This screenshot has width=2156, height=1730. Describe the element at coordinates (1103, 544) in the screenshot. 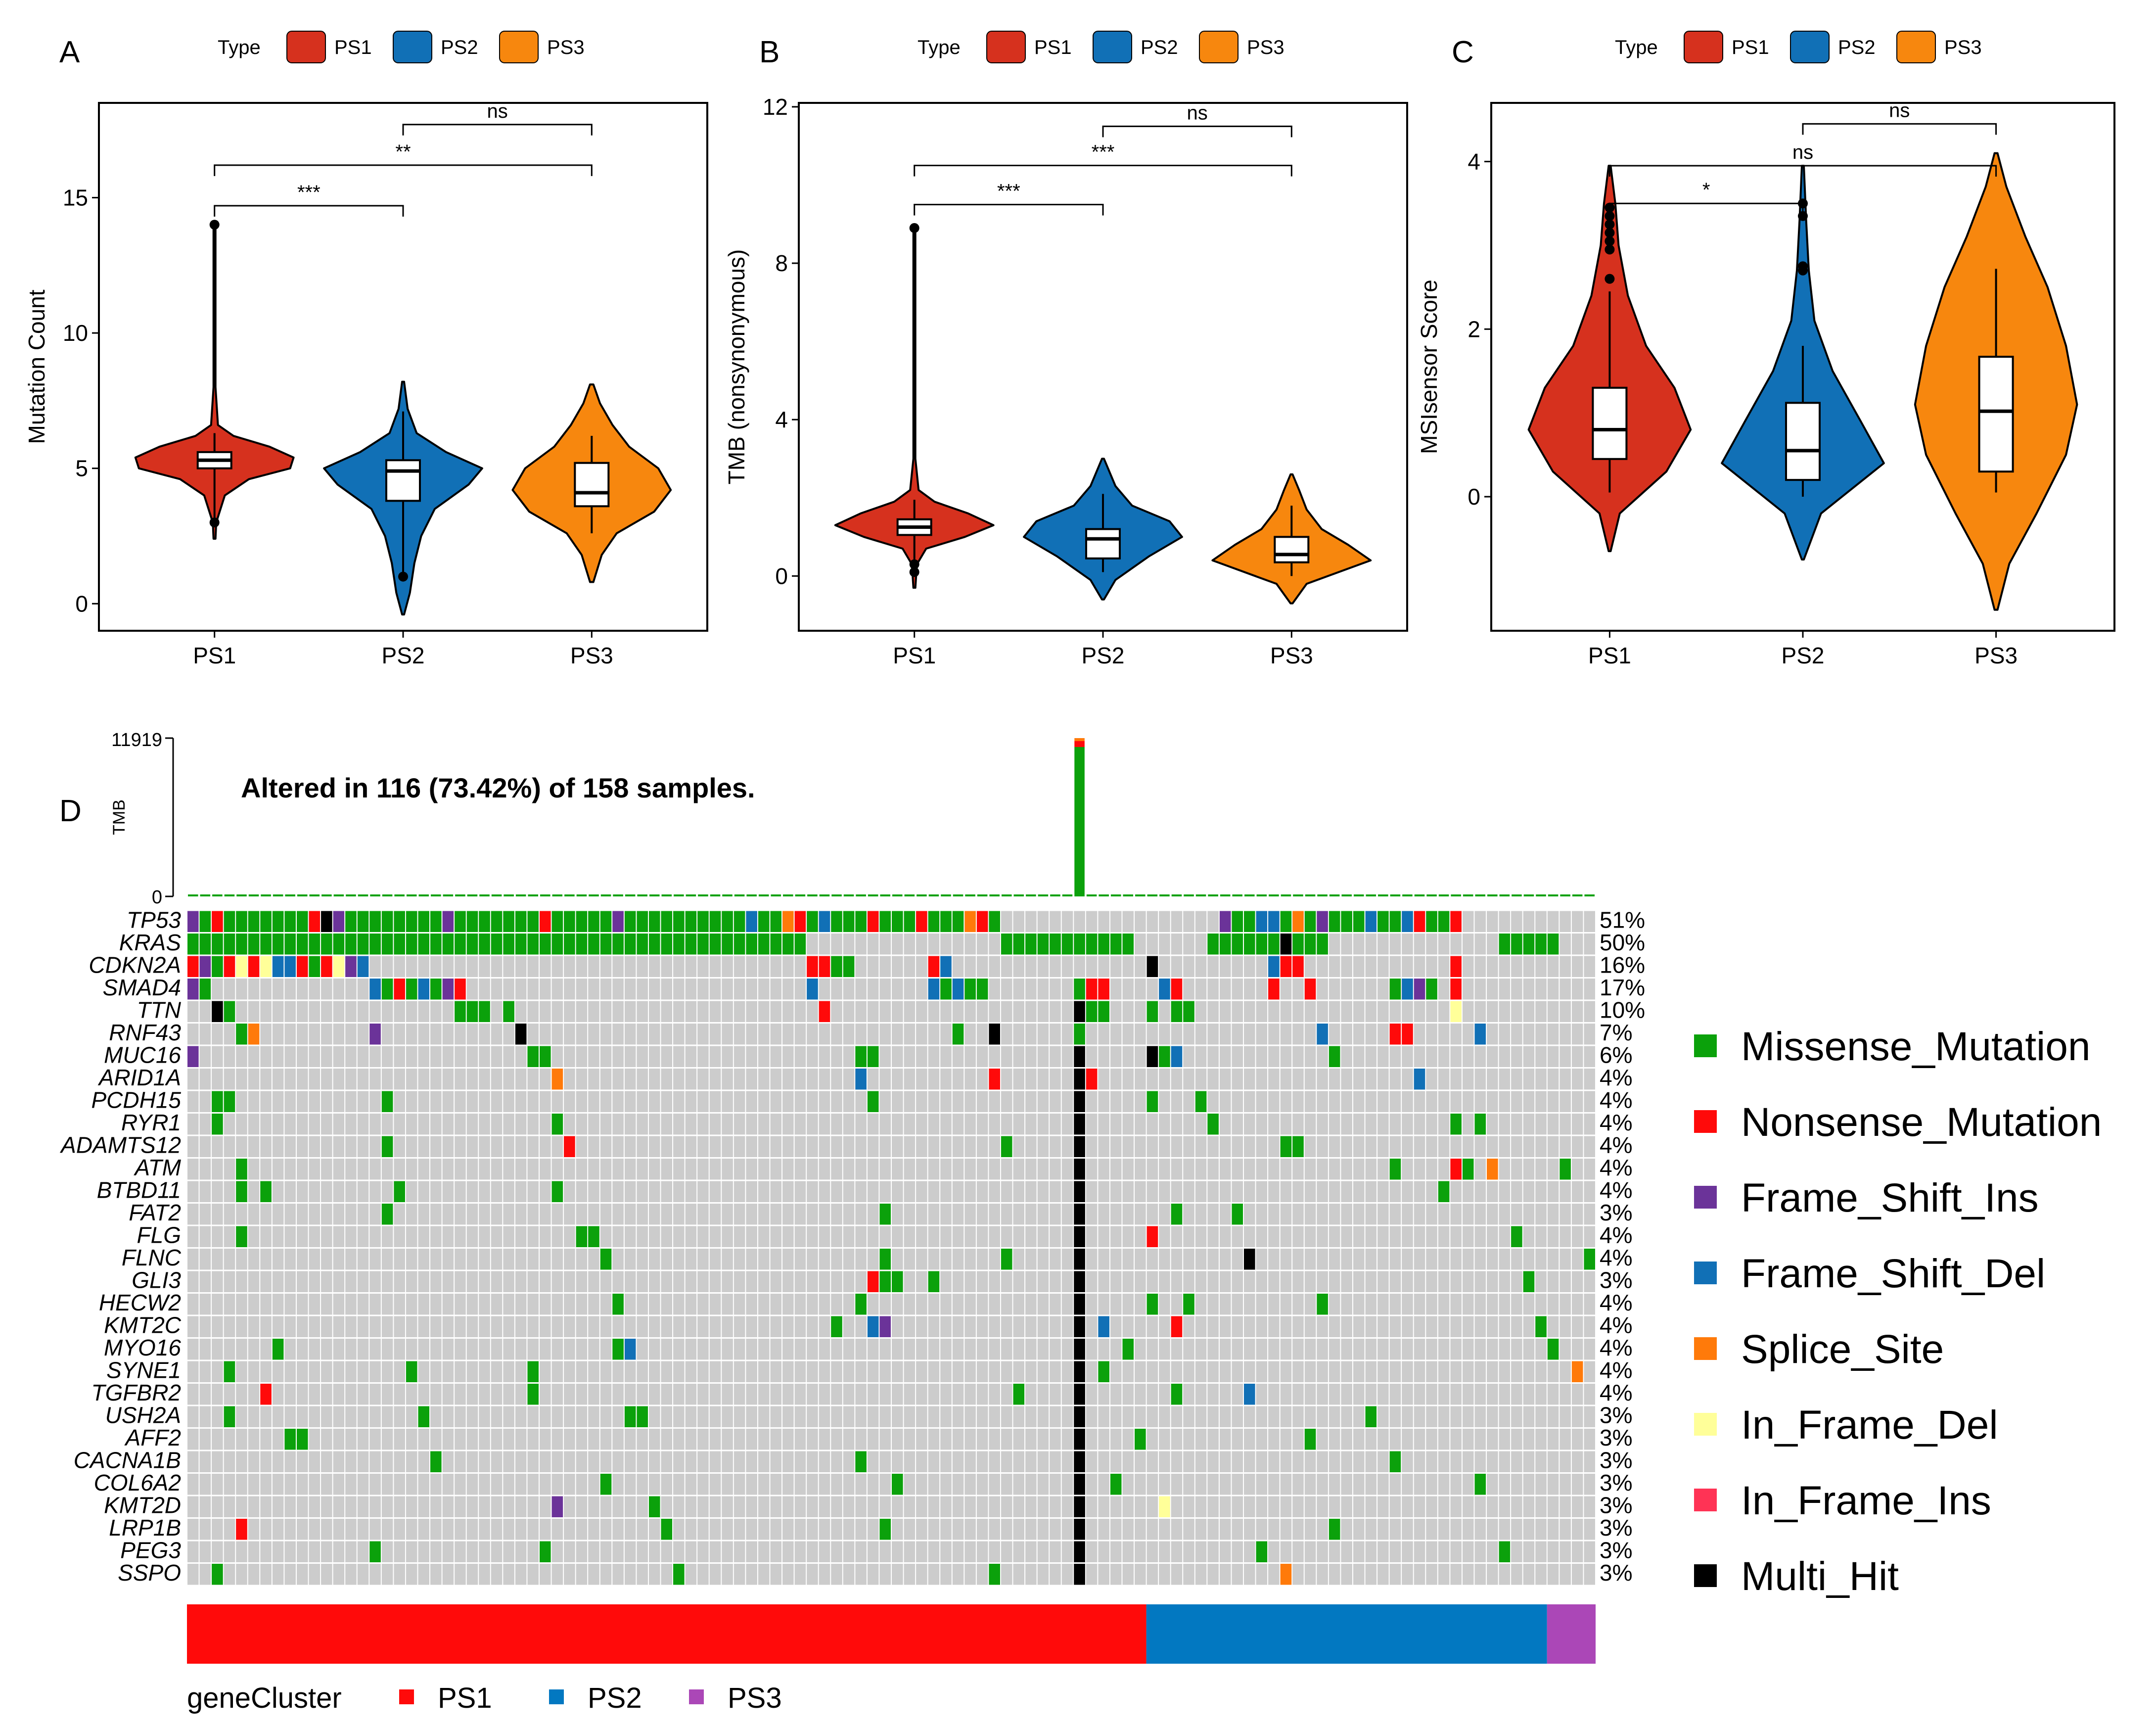

I see `box-iqr` at that location.